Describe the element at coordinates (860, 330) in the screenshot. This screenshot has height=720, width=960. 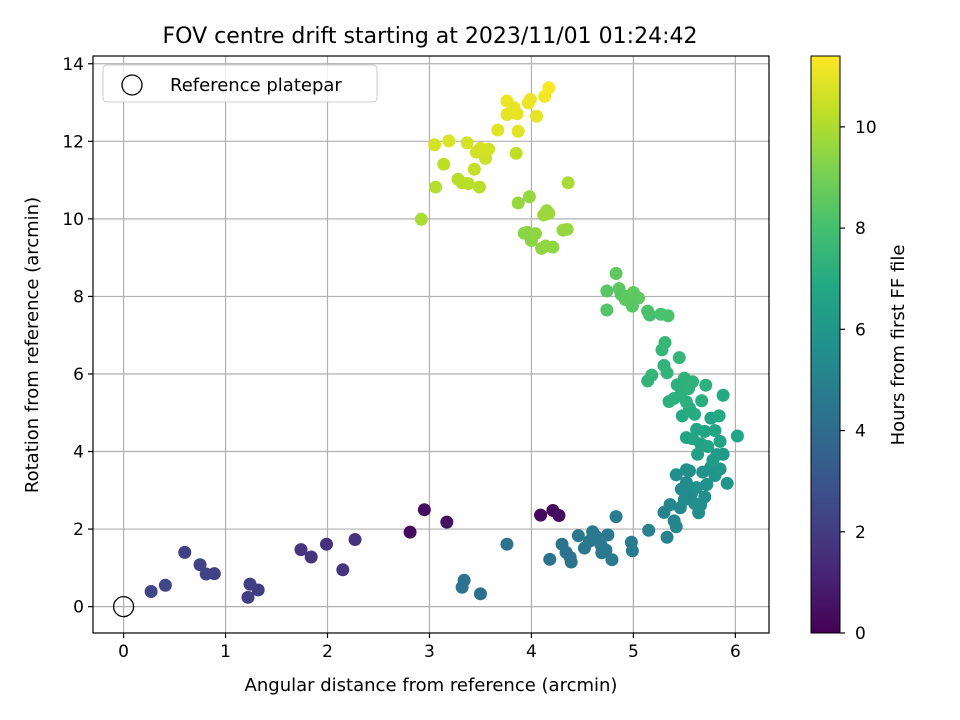
I see `colorbar-tick-label: 6` at that location.